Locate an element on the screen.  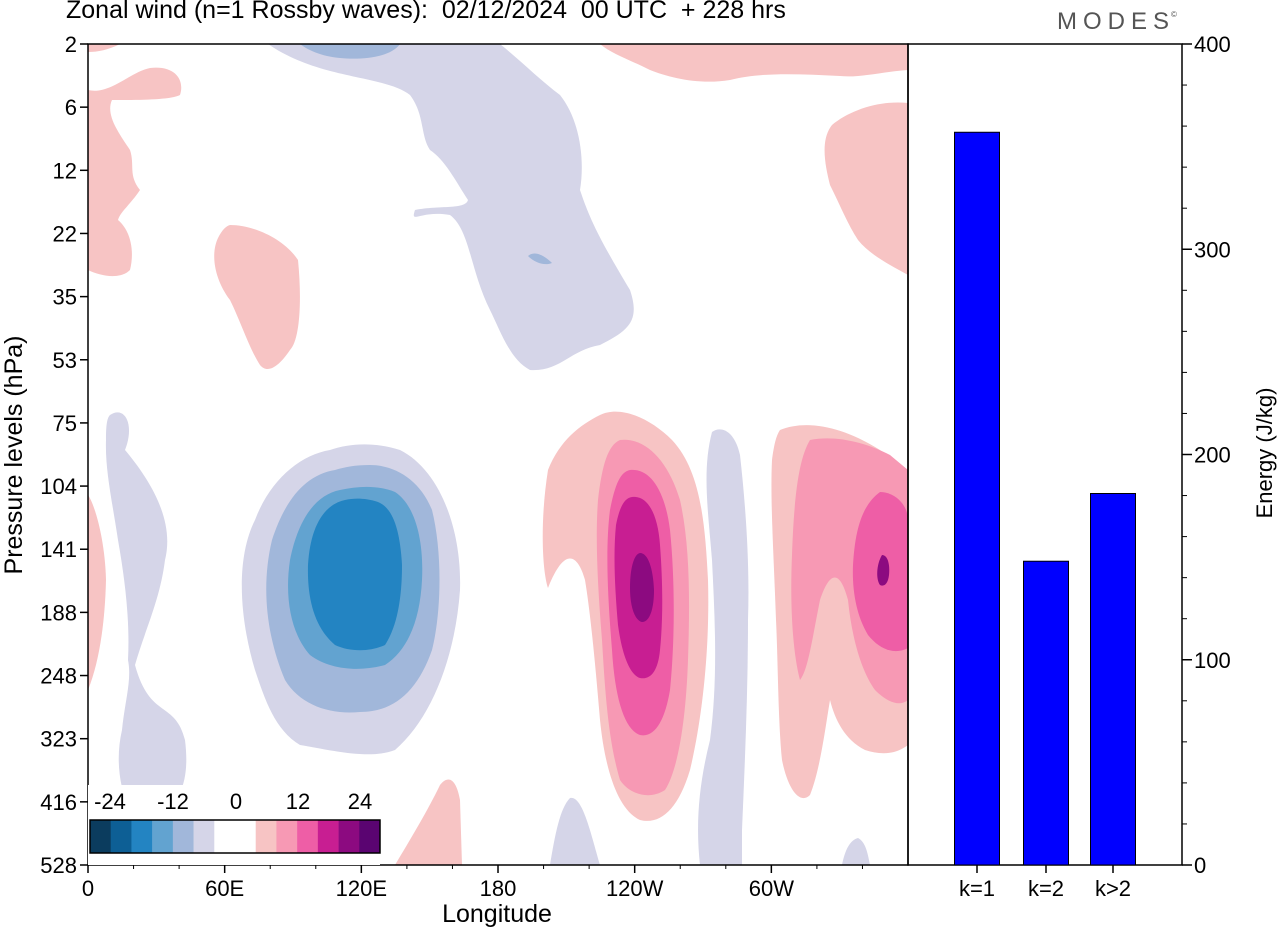
contour-pos20-right is located at coordinates (883, 570).